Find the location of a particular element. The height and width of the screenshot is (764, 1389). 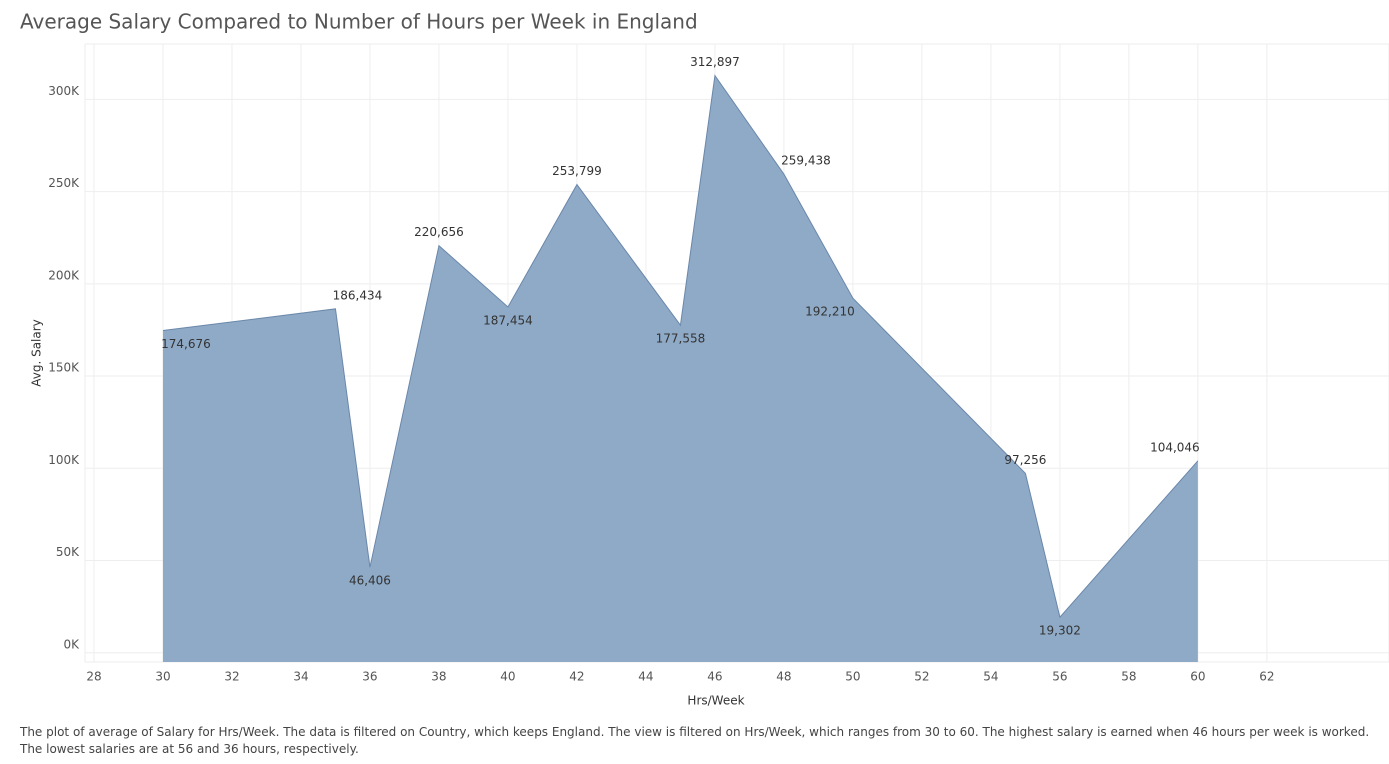

value-label: 253,799 is located at coordinates (577, 171).